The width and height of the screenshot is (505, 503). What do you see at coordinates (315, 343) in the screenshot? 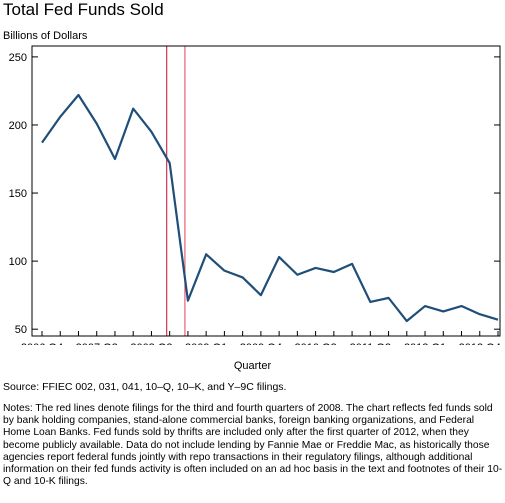
I see `x-tick-label: 2010:Q3` at bounding box center [315, 343].